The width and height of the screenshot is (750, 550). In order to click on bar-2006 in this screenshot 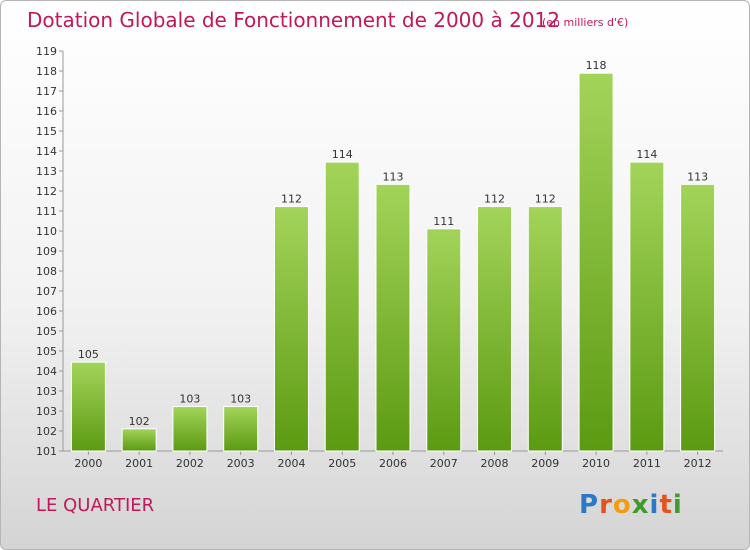, I will do `click(393, 317)`.